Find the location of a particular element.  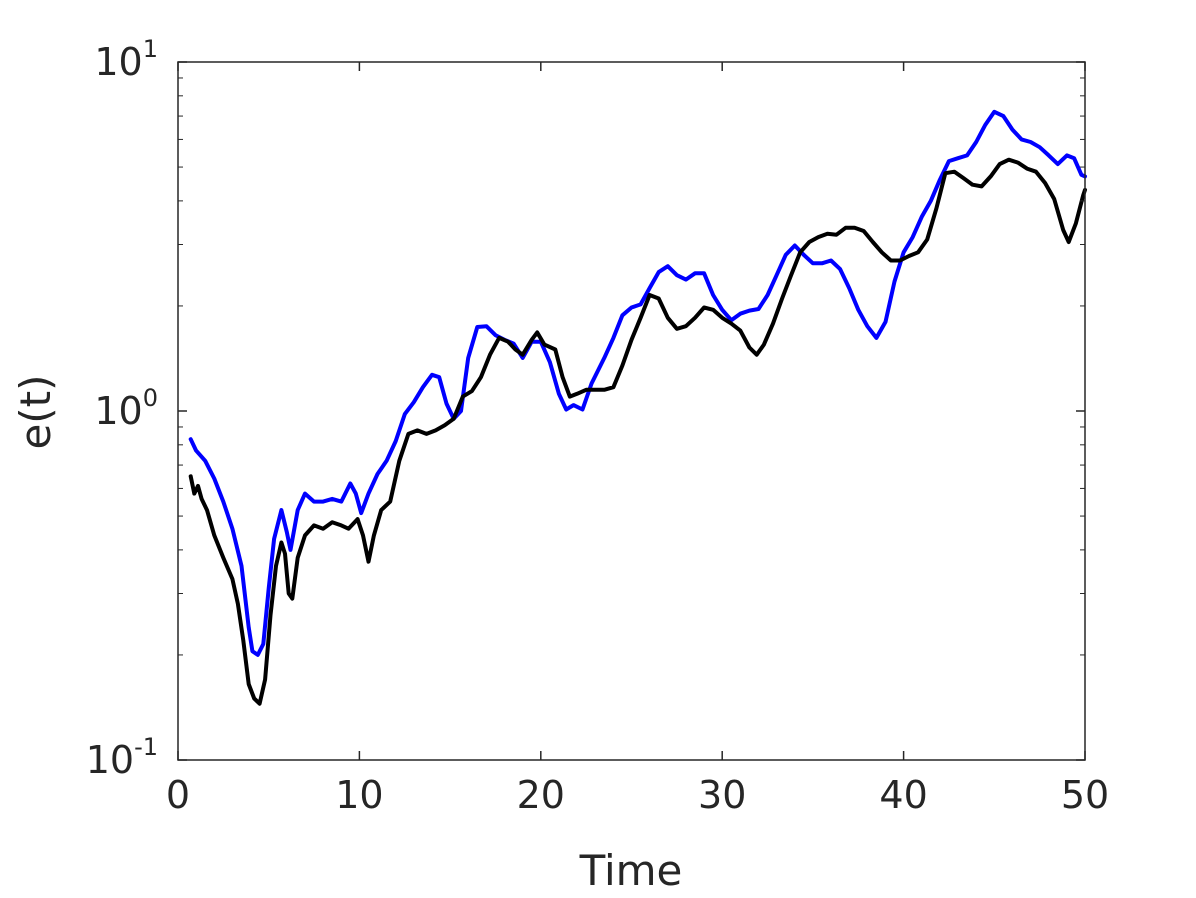

x-tick-label: 20 is located at coordinates (541, 795).